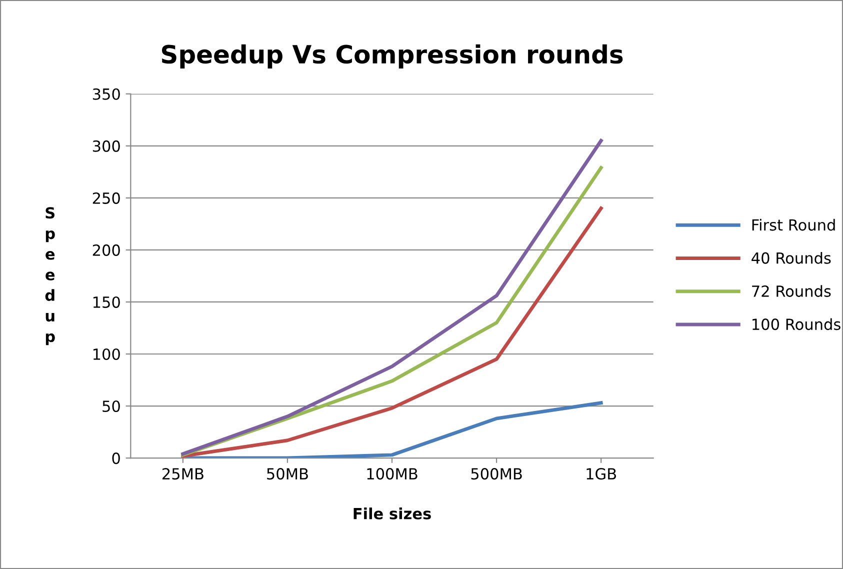 The image size is (843, 569). What do you see at coordinates (106, 250) in the screenshot?
I see `y-tick-label: 200` at bounding box center [106, 250].